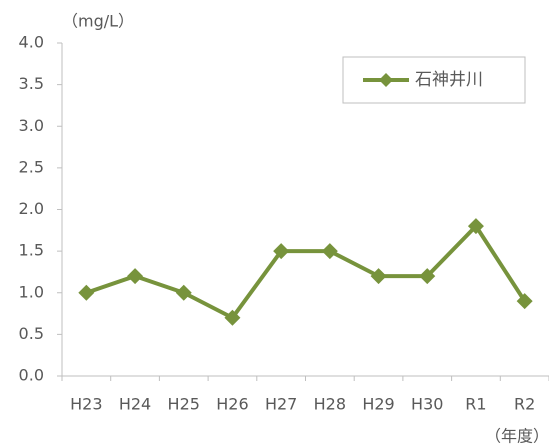 The width and height of the screenshot is (549, 446). I want to click on y-tick-label: 0.0, so click(31, 375).